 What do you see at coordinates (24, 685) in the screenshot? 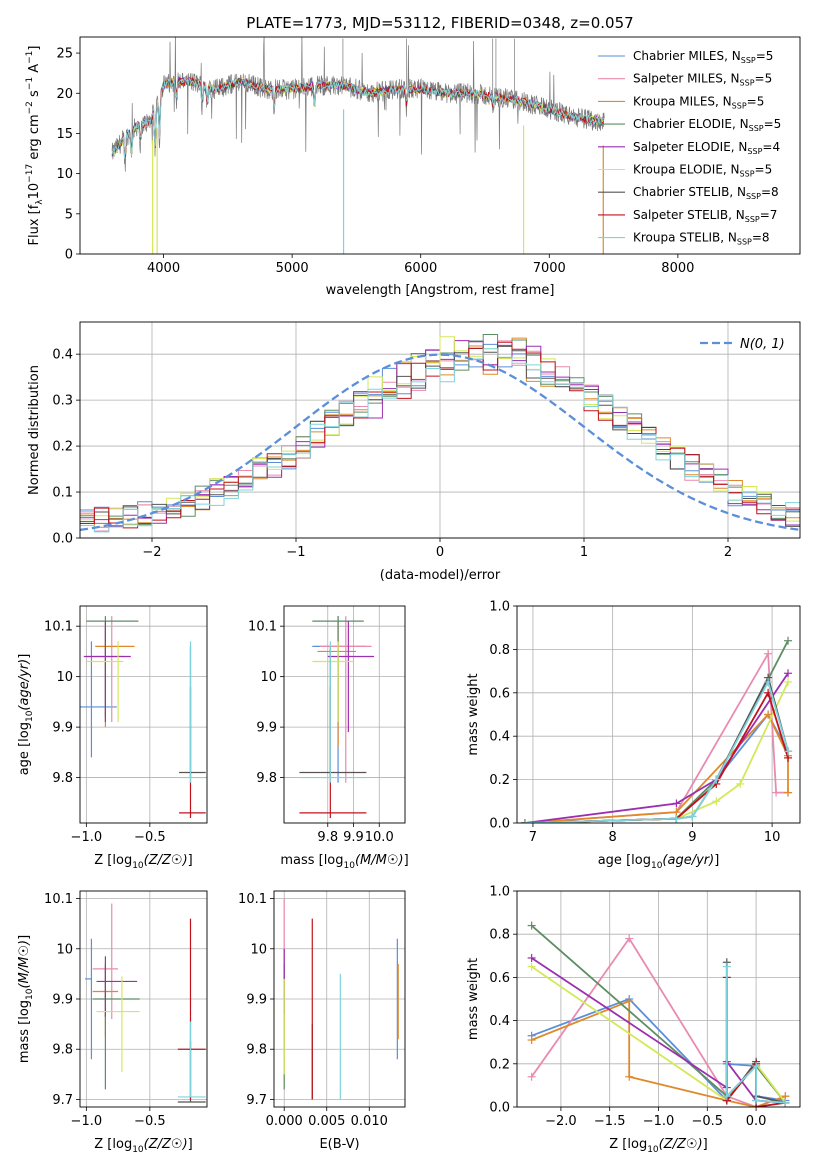
I see `label-part: (age/yr)` at bounding box center [24, 685].